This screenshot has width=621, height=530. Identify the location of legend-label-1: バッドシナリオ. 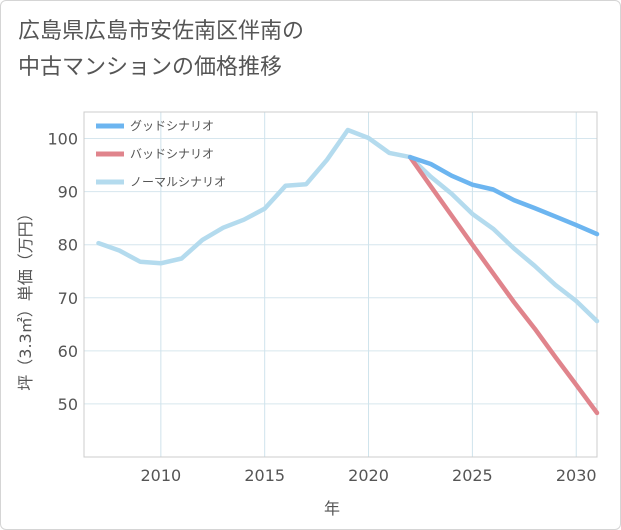
(172, 154).